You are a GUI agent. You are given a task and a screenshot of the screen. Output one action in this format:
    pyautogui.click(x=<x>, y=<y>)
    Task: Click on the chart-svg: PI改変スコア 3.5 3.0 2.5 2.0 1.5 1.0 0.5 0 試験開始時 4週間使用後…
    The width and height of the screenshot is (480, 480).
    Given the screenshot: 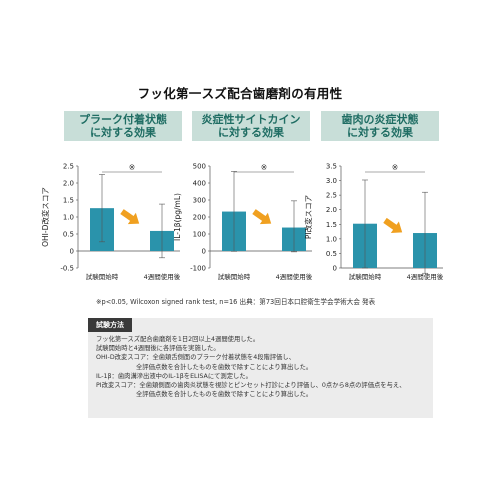 What is the action you would take?
    pyautogui.click(x=373, y=222)
    